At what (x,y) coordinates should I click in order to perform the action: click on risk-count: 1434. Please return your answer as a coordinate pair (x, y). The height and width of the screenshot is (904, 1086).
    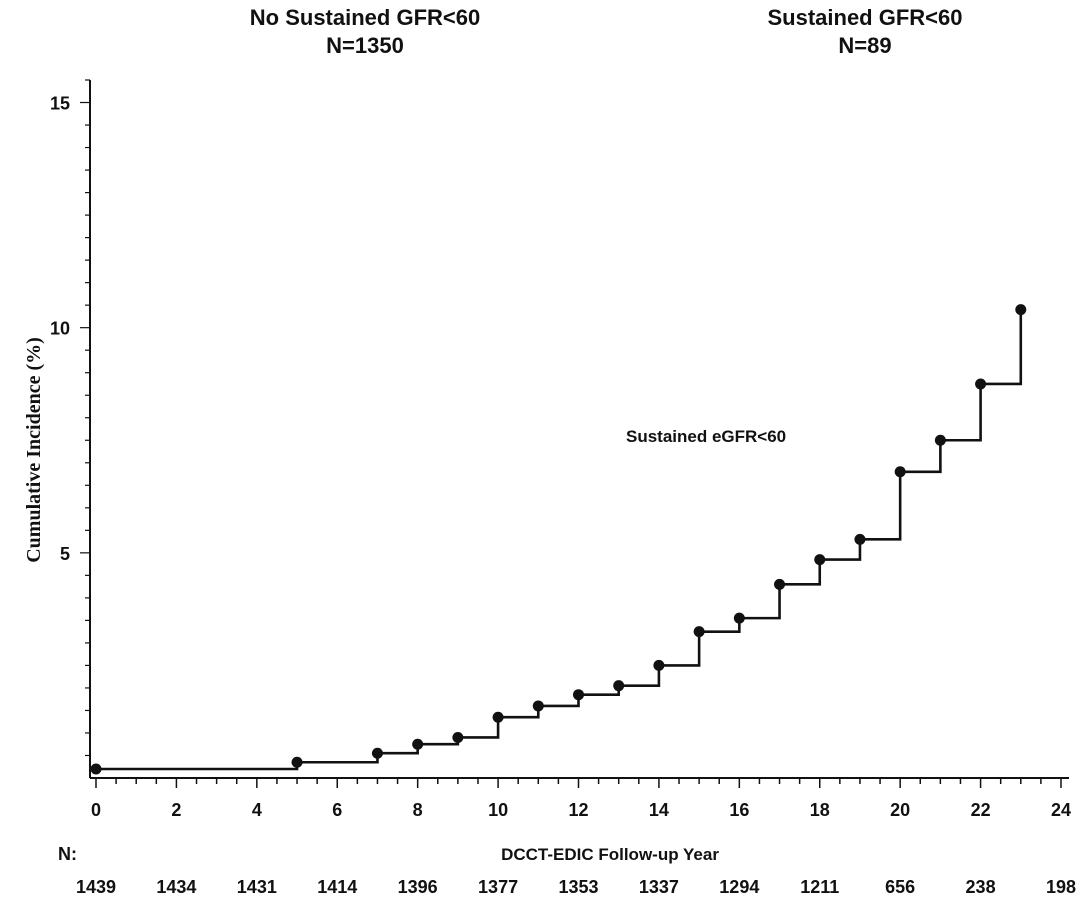
    Looking at the image, I should click on (176, 887).